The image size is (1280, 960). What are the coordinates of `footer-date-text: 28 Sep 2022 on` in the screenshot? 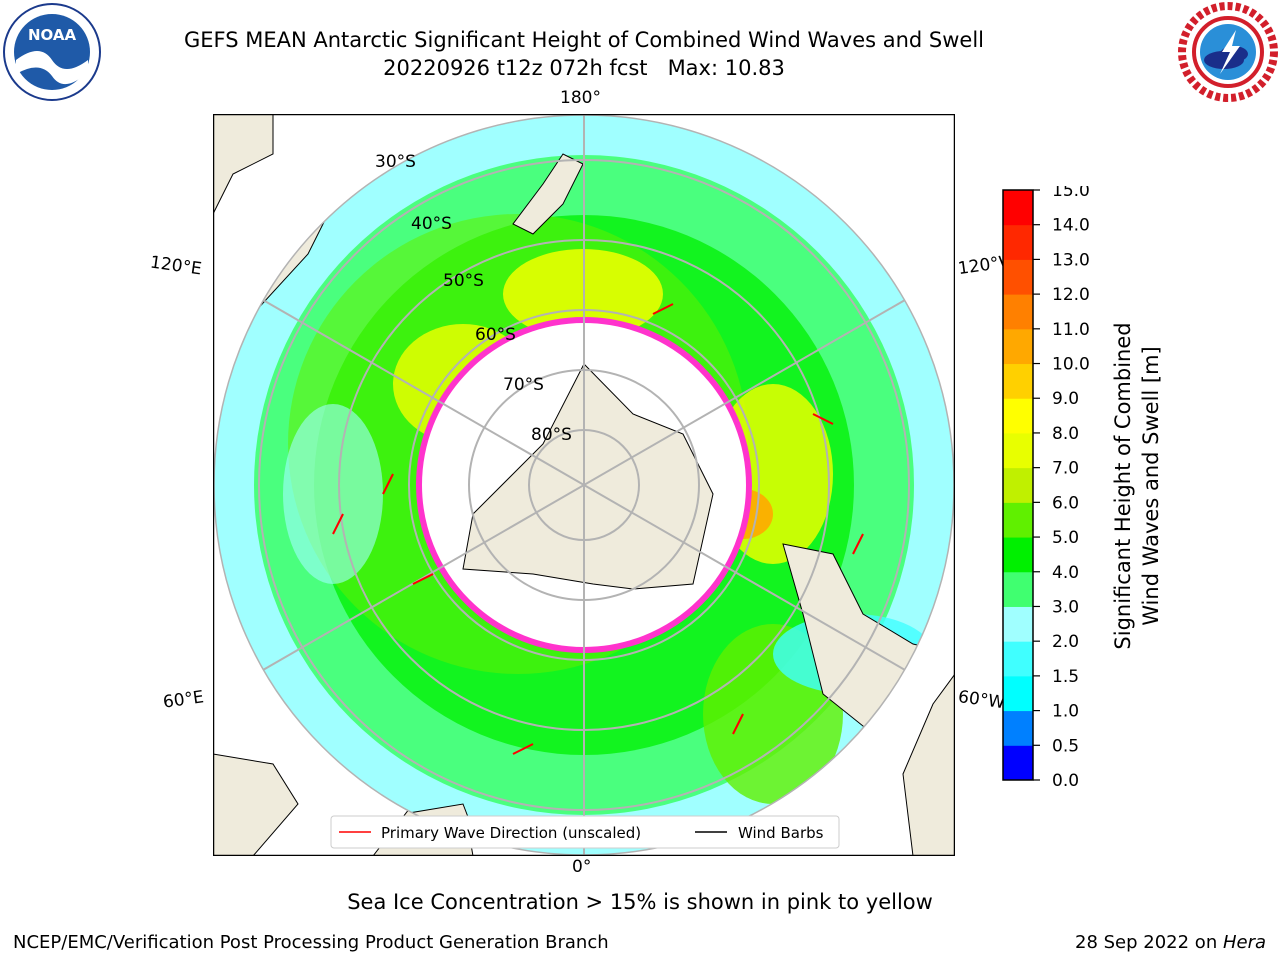 It's located at (1149, 942).